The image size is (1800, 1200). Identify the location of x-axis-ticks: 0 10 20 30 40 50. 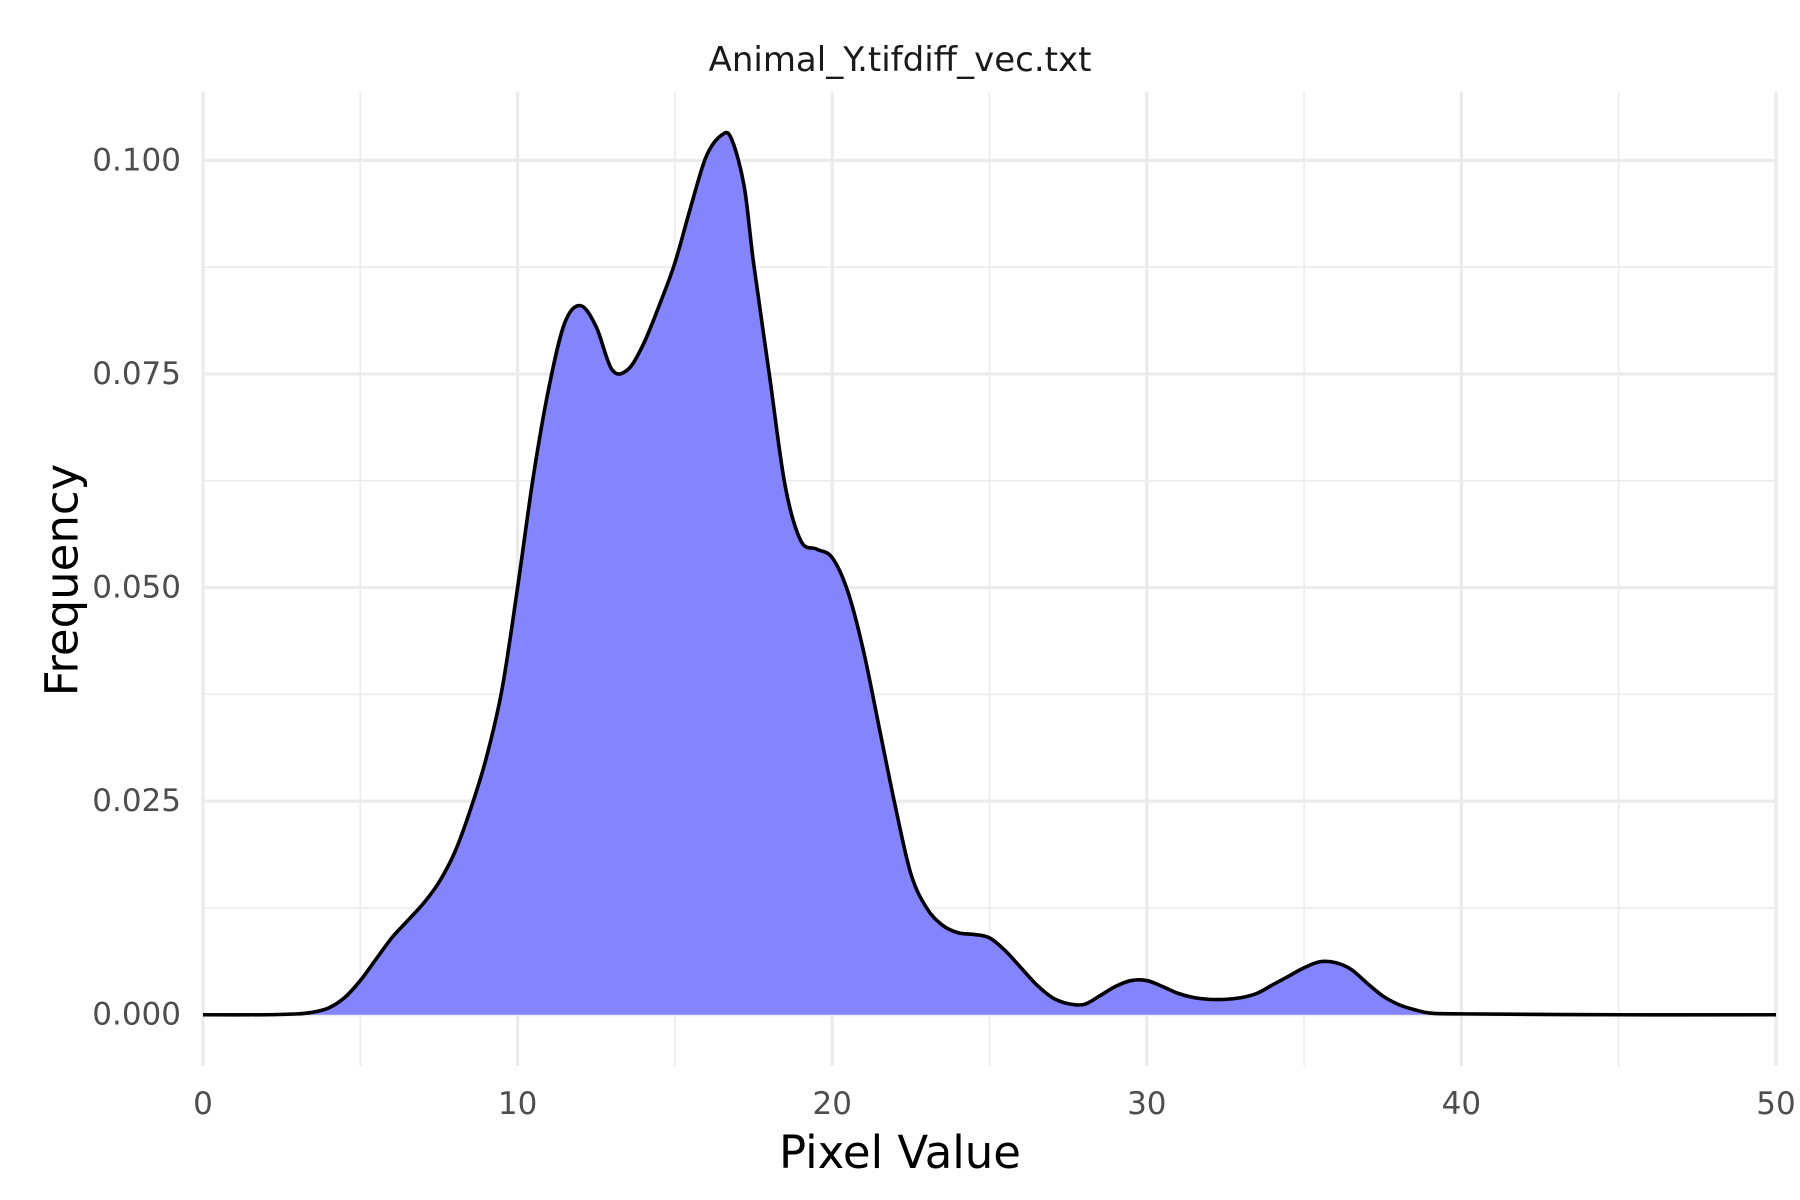
(994, 1104).